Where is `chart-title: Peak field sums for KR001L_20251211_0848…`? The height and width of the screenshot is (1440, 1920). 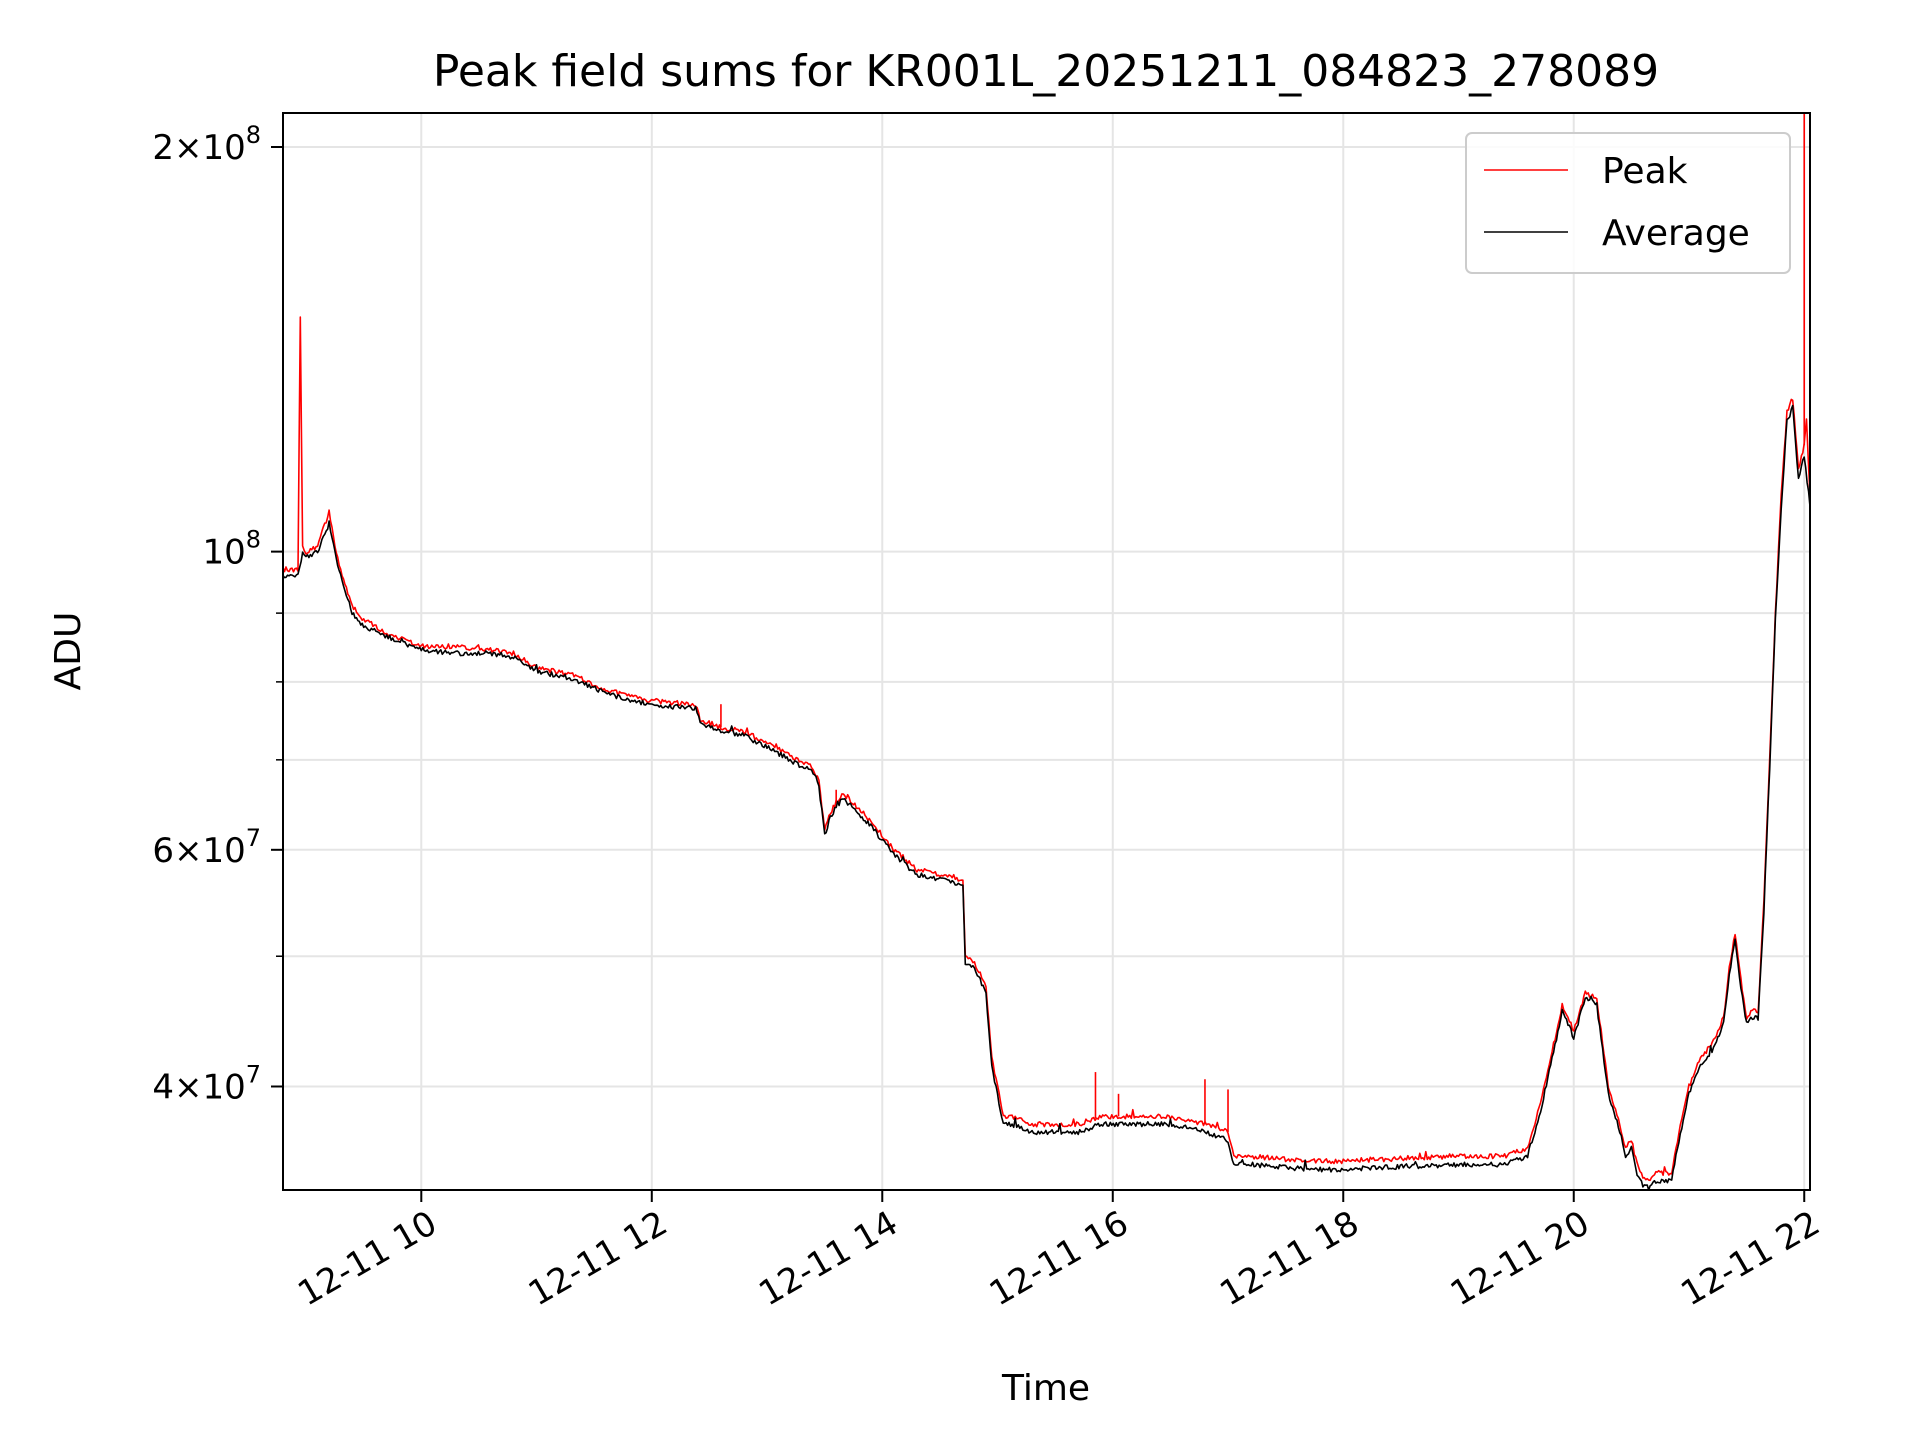 chart-title: Peak field sums for KR001L_20251211_0848… is located at coordinates (1046, 71).